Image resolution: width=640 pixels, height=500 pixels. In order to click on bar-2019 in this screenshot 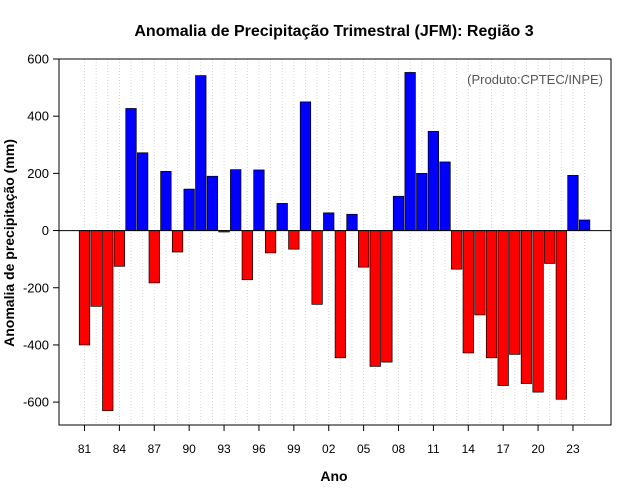, I will do `click(526, 307)`.